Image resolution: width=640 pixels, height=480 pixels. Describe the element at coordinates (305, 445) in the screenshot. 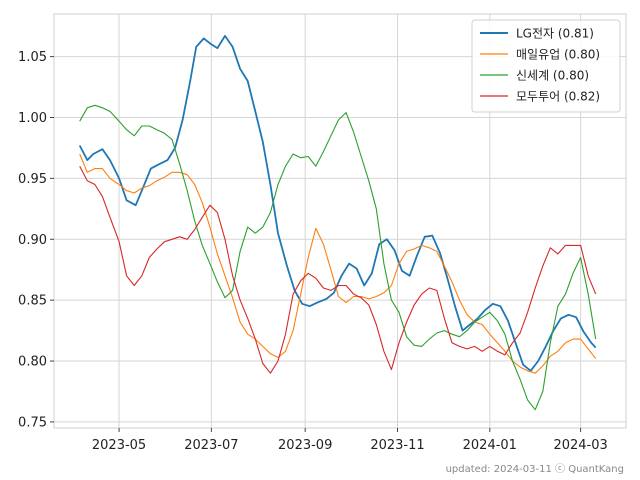

I see `x-tick-label: 2023-09` at that location.